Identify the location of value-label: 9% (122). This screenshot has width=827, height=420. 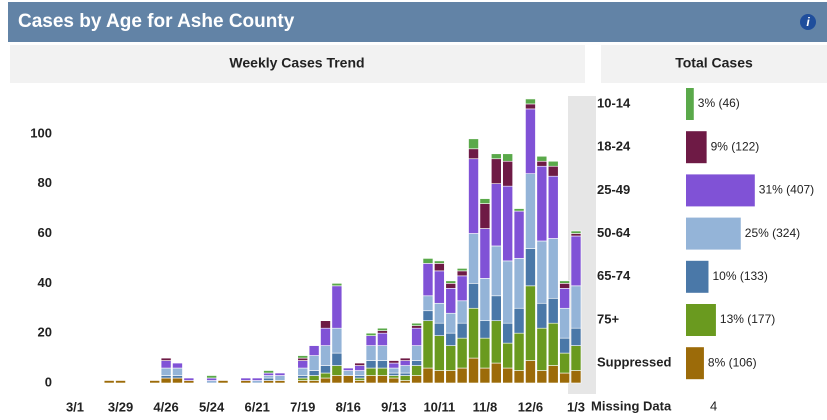
(735, 146).